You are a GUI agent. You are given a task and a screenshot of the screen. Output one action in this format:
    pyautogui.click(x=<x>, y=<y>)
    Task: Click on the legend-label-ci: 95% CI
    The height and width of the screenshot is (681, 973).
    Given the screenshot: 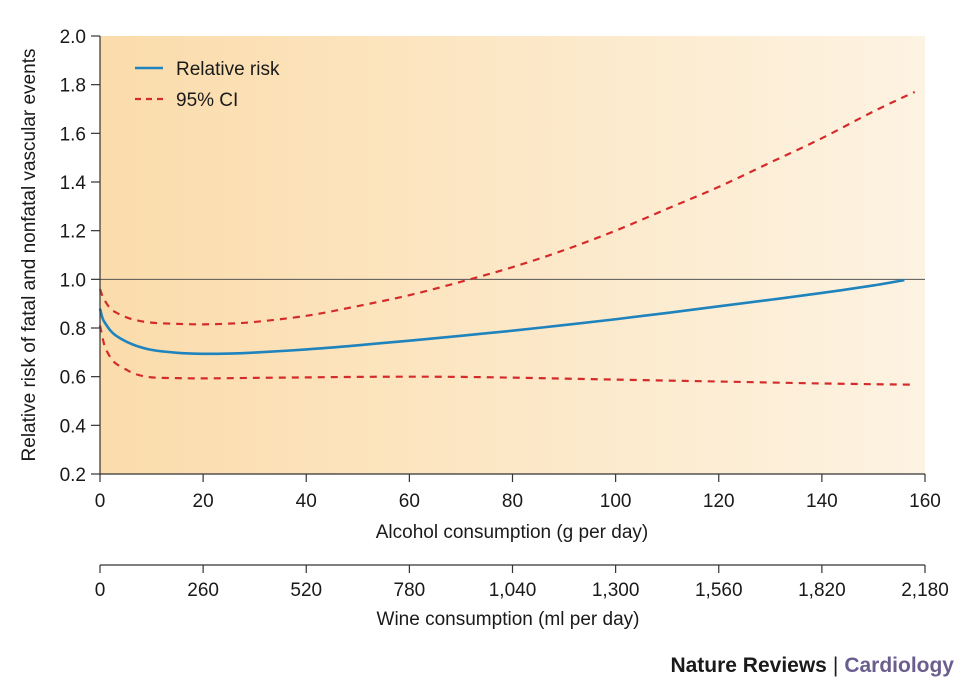 What is the action you would take?
    pyautogui.click(x=207, y=100)
    